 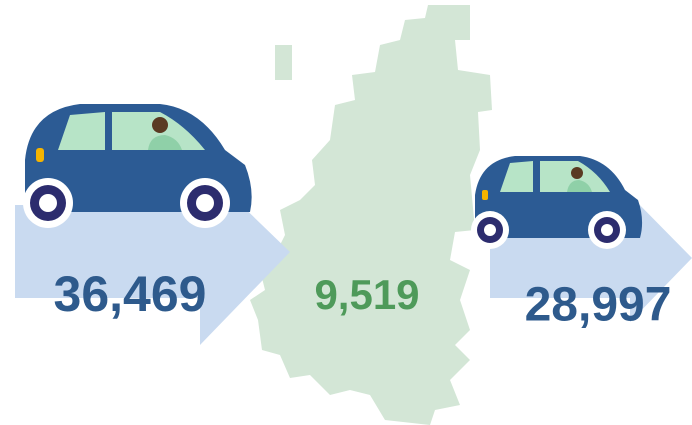 What do you see at coordinates (557, 202) in the screenshot?
I see `car-right` at bounding box center [557, 202].